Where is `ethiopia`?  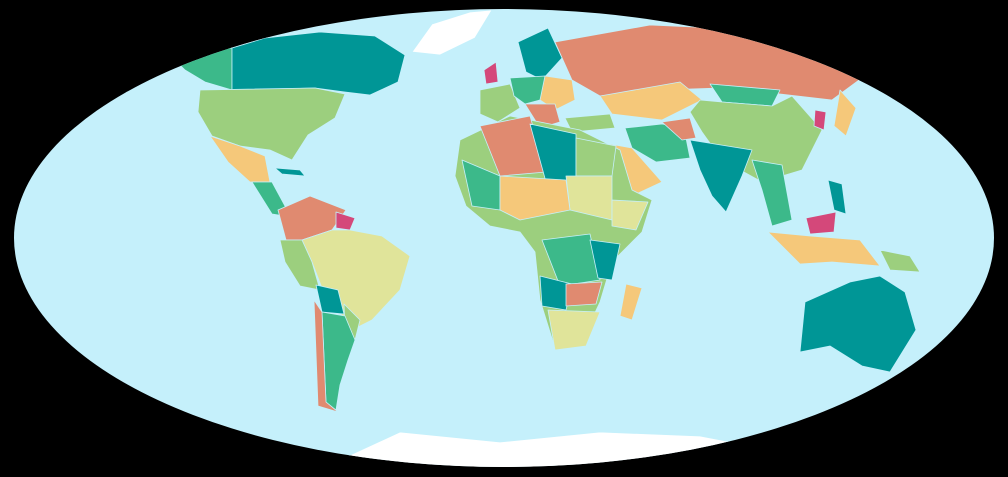
ethiopia is located at coordinates (630, 215).